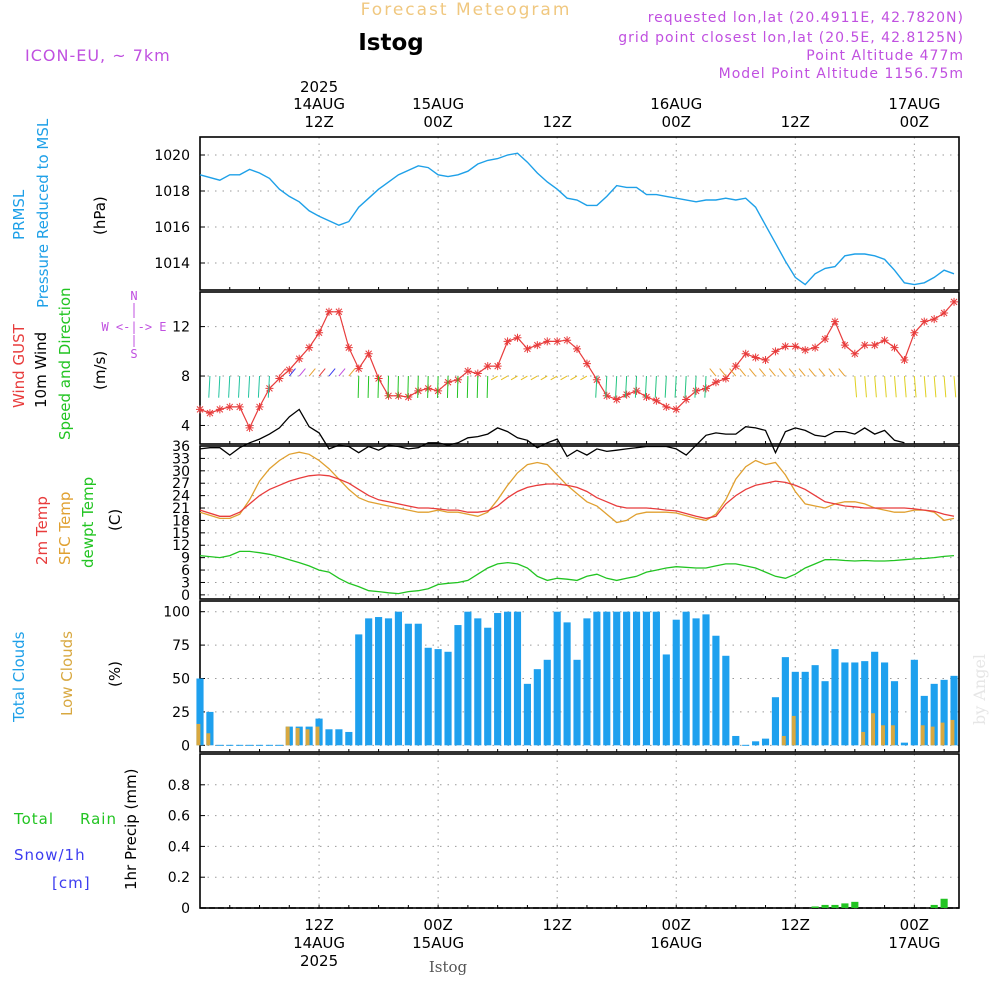 This screenshot has width=1000, height=1000. I want to click on temp2m-label: 2m Temp, so click(42, 530).